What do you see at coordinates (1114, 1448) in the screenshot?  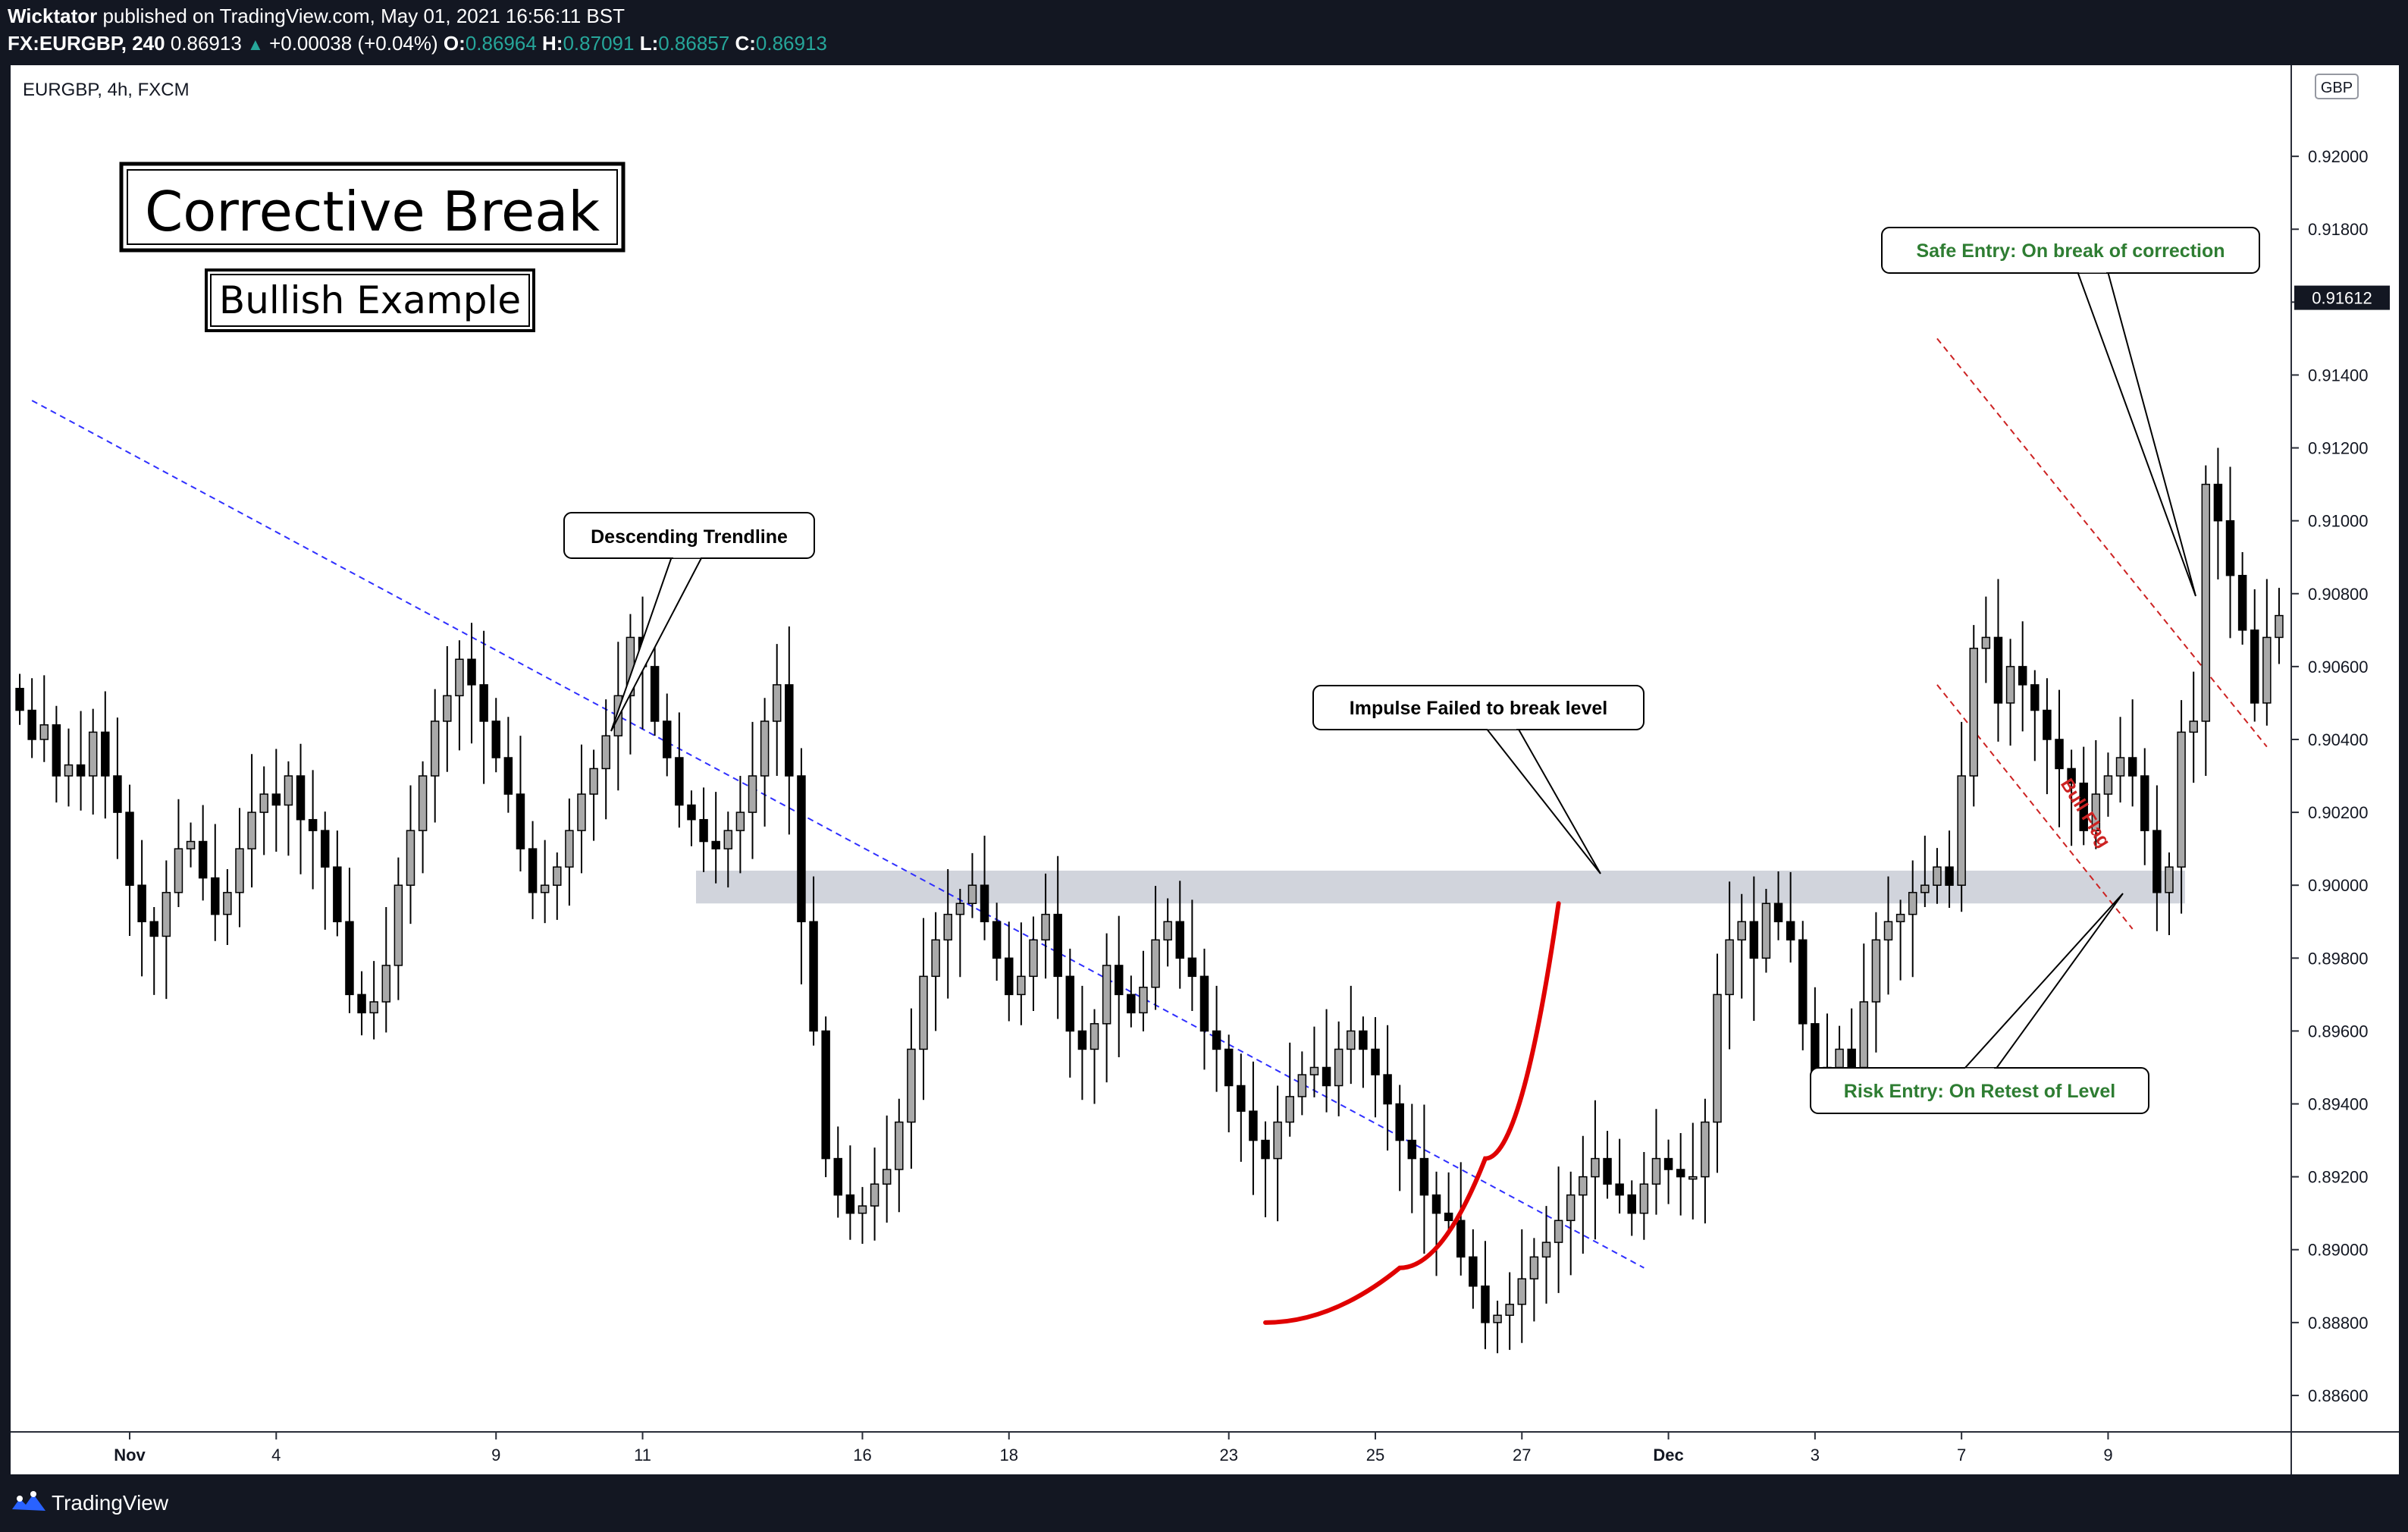 I see `time-axis: Nov 4 9 11 16 18 23 25 27 Dec 3 7 9` at bounding box center [1114, 1448].